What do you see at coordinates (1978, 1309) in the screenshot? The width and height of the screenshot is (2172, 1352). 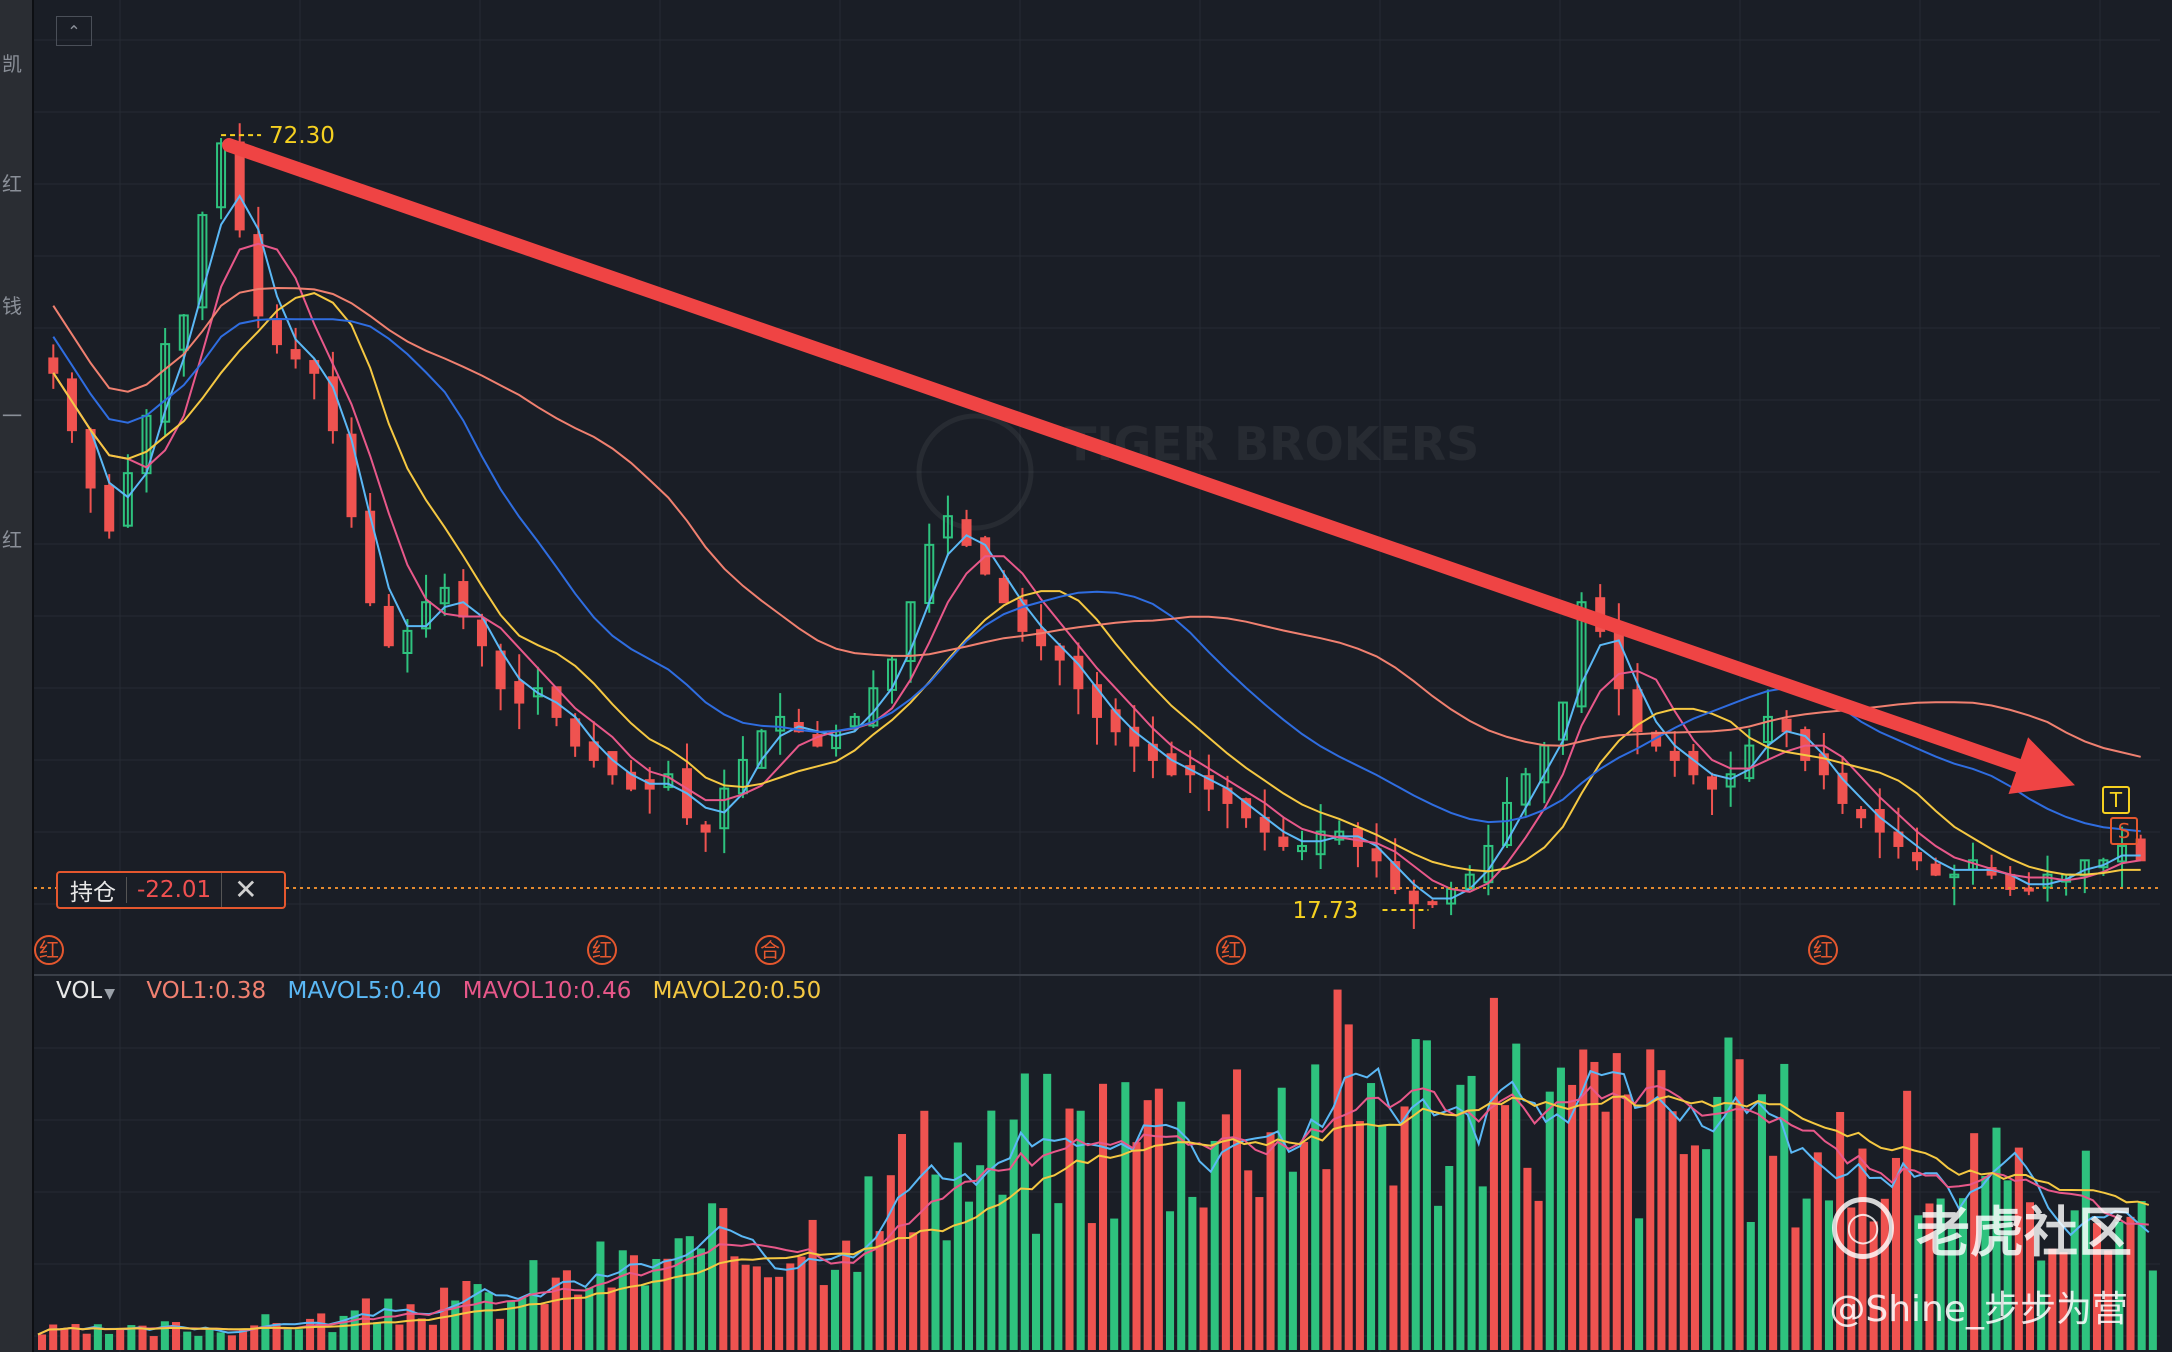 I see `user-watermark: @Shine_步步为营` at bounding box center [1978, 1309].